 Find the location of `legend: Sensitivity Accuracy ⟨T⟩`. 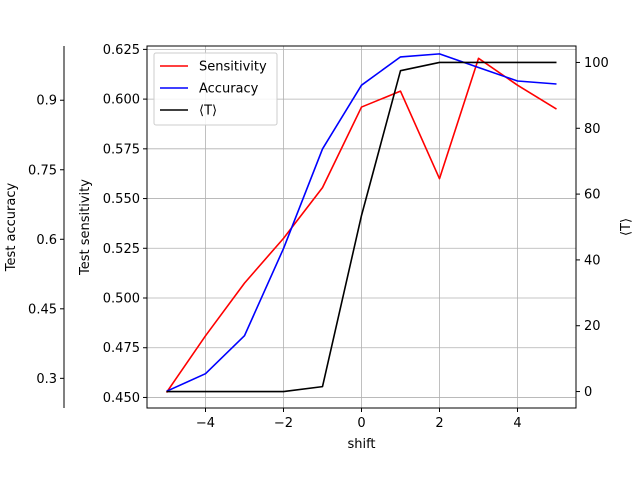

legend: Sensitivity Accuracy ⟨T⟩ is located at coordinates (215, 89).